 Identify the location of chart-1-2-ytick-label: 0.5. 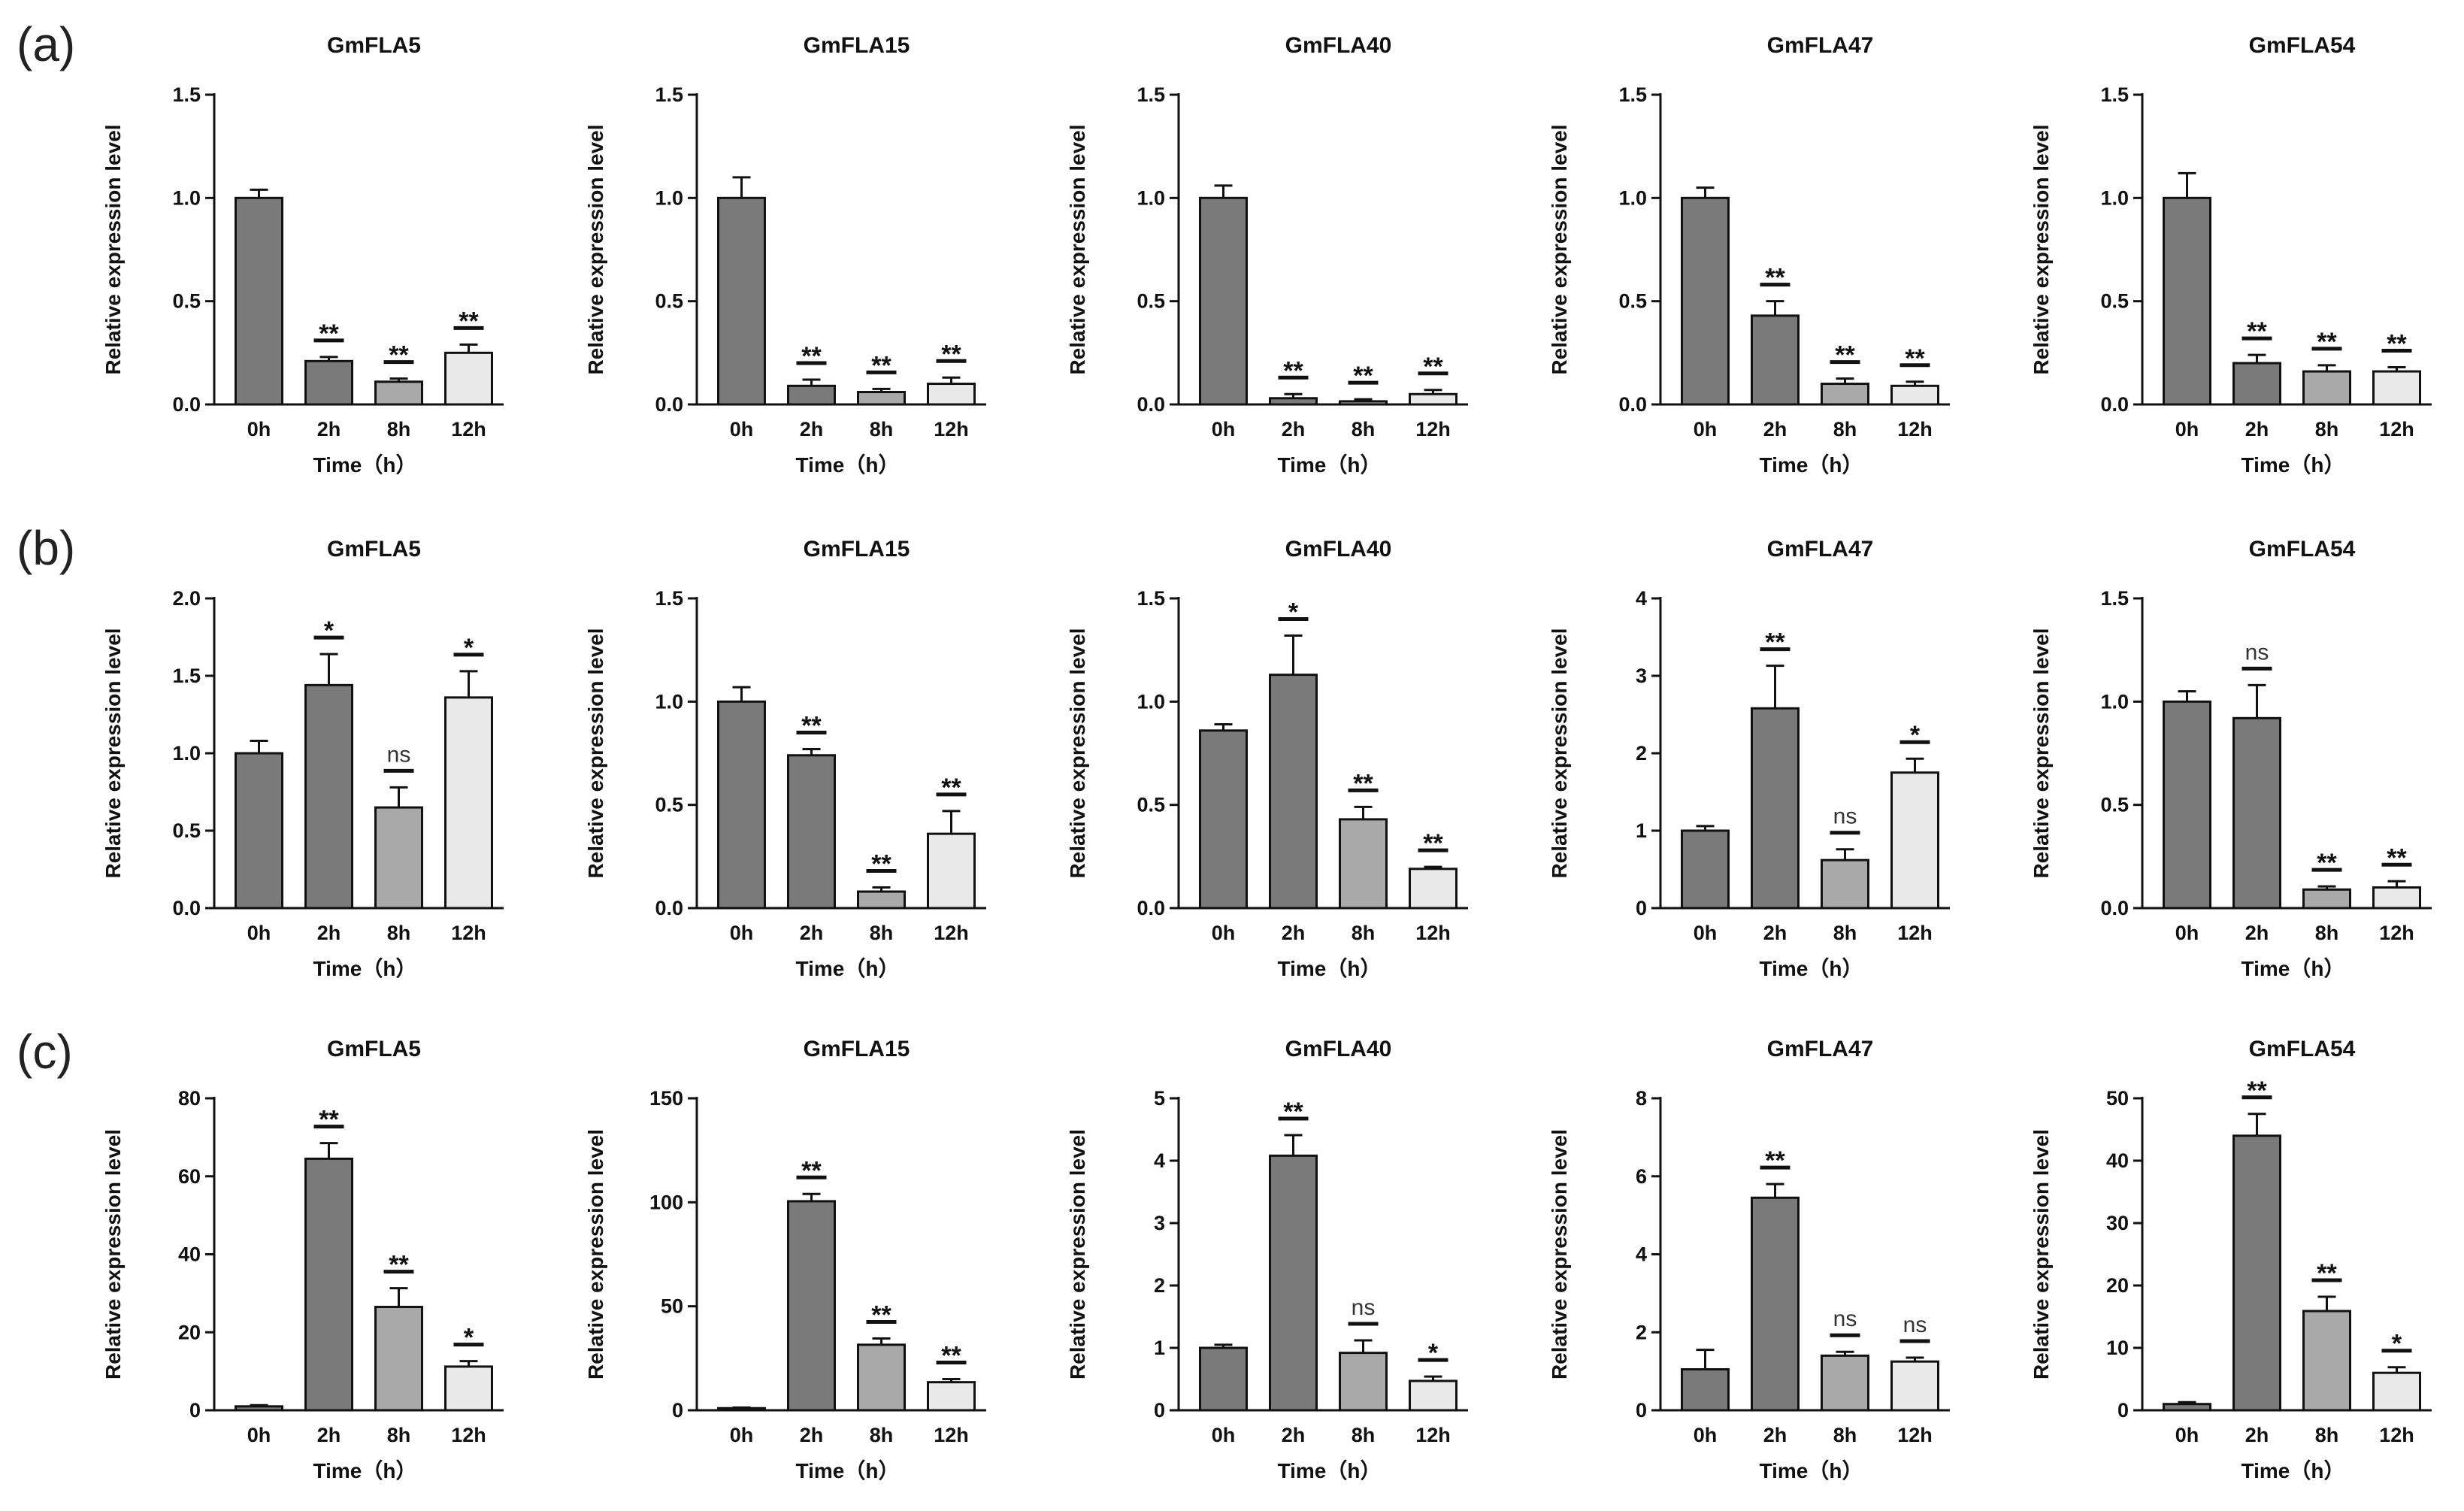
(1151, 805).